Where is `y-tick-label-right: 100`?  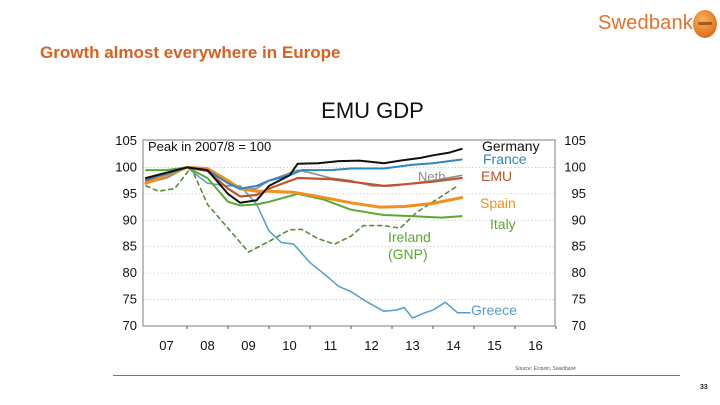 y-tick-label-right: 100 is located at coordinates (575, 166).